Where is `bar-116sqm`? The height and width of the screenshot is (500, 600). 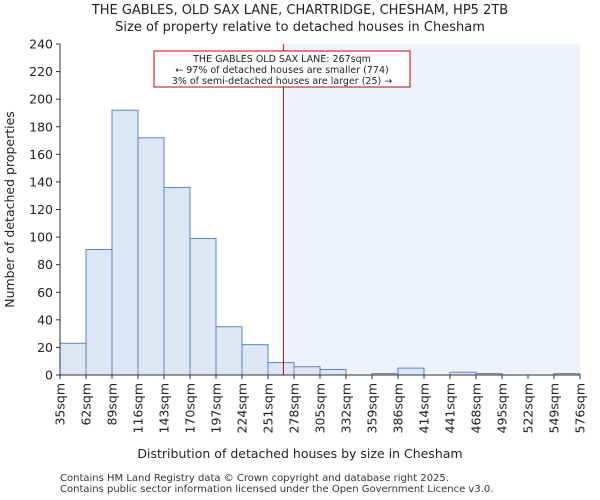
bar-116sqm is located at coordinates (151, 256).